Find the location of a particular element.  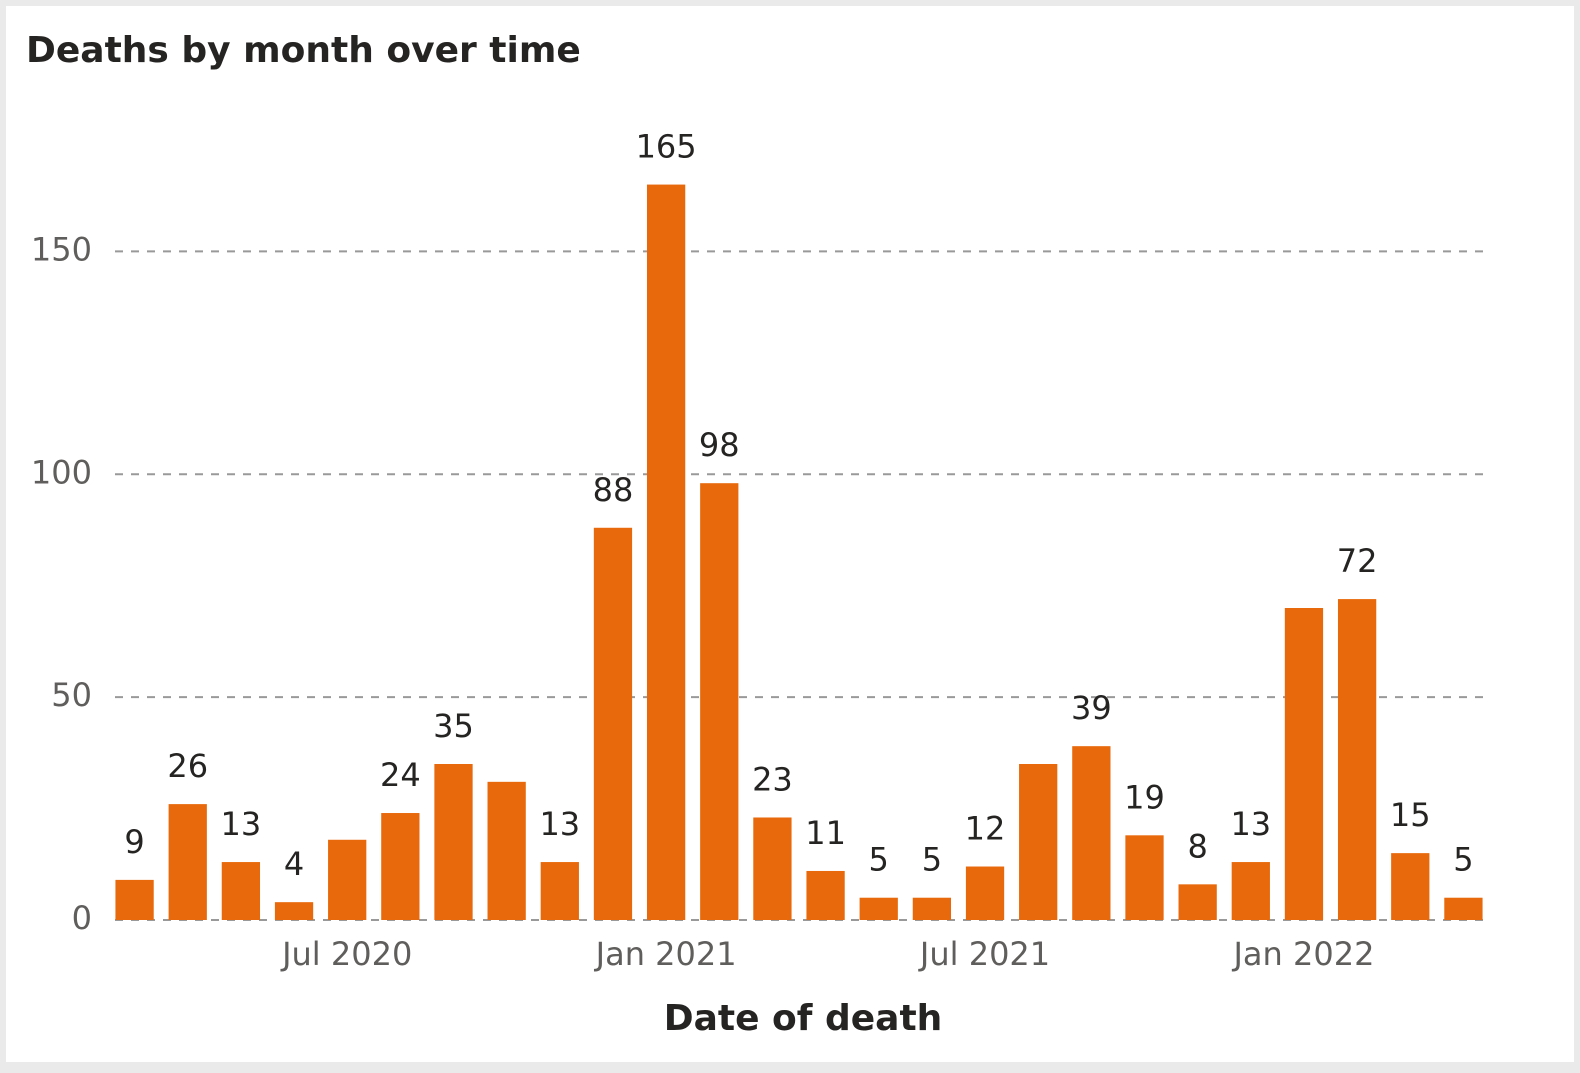

x-tick-label: Jul 2020 is located at coordinates (346, 954).